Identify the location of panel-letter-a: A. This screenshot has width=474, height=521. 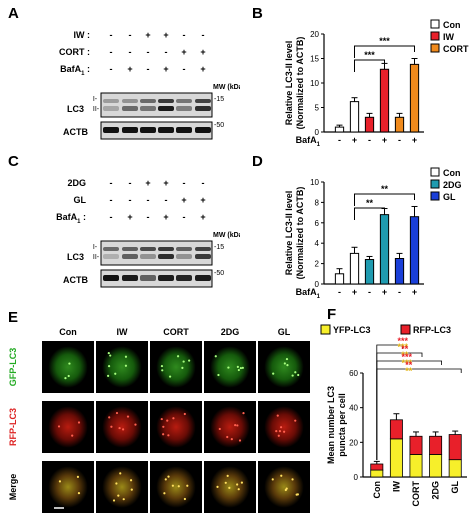
(13, 13).